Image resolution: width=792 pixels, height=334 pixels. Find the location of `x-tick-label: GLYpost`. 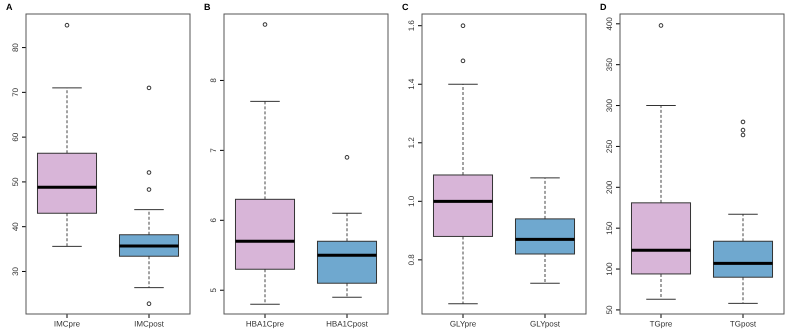

x-tick-label: GLYpost is located at coordinates (545, 324).